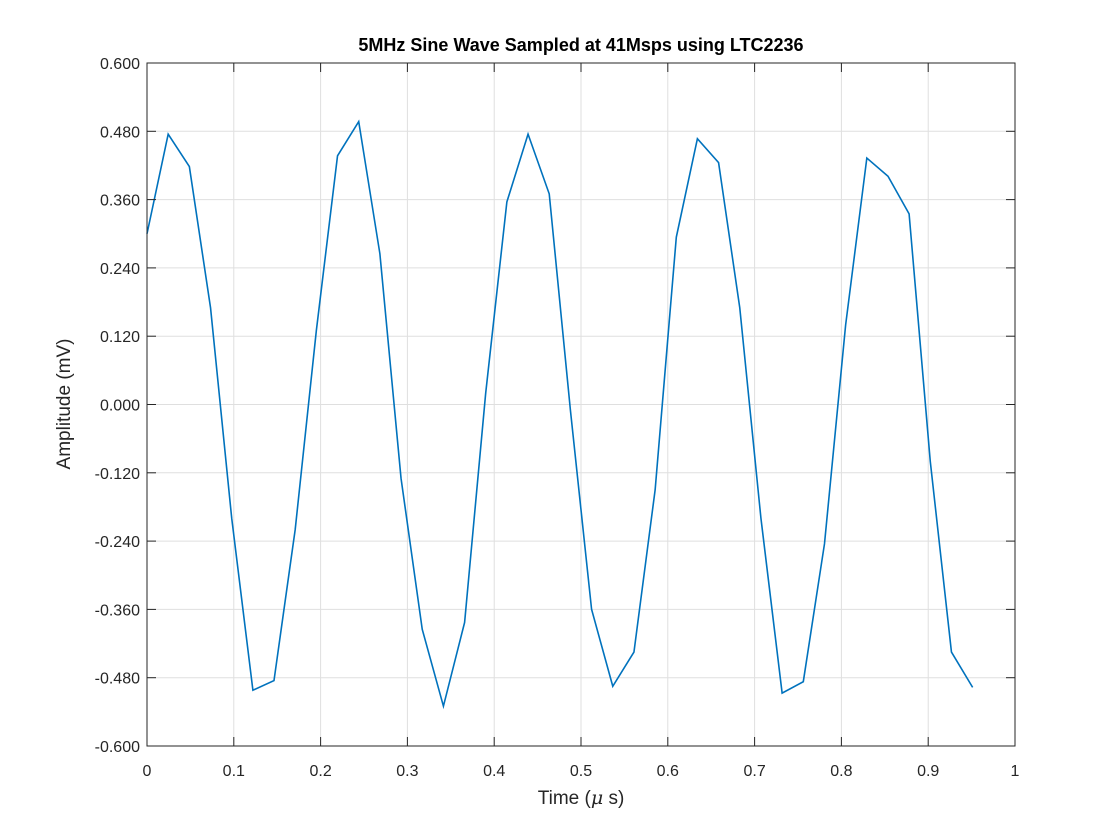 This screenshot has width=1120, height=840. I want to click on x-tick-label: 0.9, so click(928, 771).